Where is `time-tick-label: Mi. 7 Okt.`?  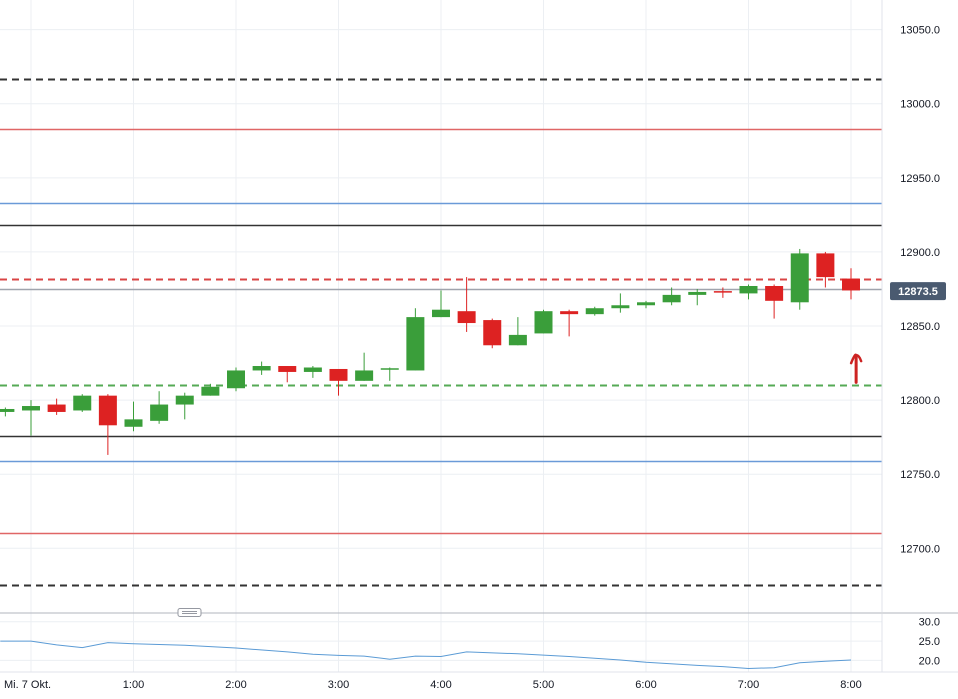 time-tick-label: Mi. 7 Okt. is located at coordinates (27, 685).